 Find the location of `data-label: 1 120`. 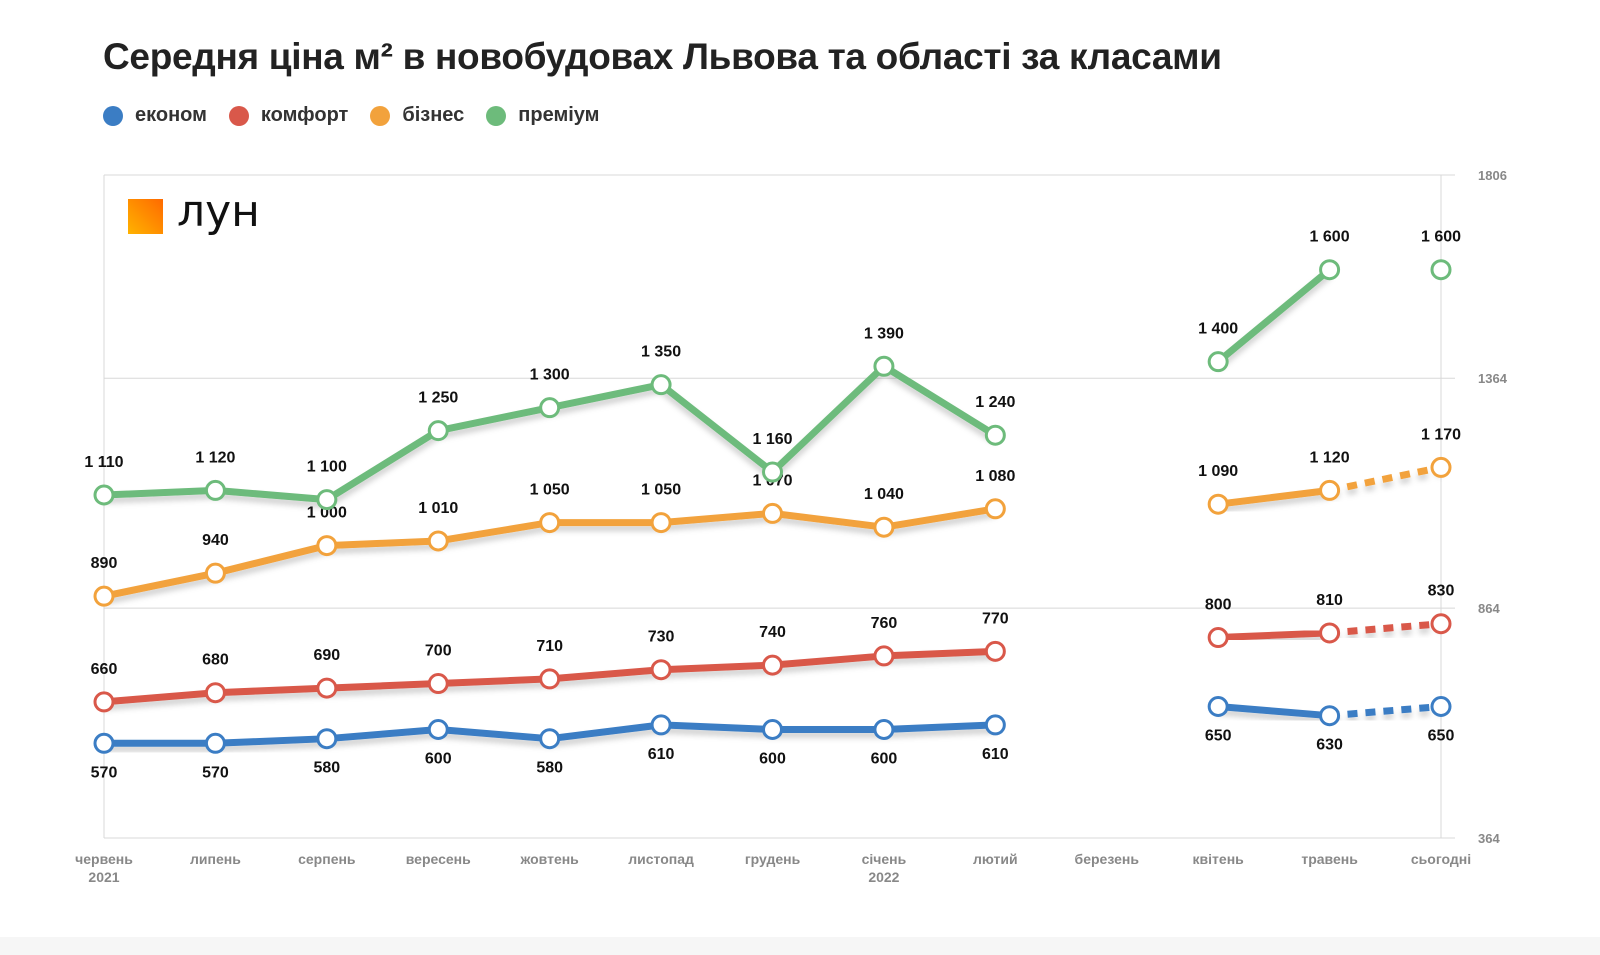

data-label: 1 120 is located at coordinates (215, 457).